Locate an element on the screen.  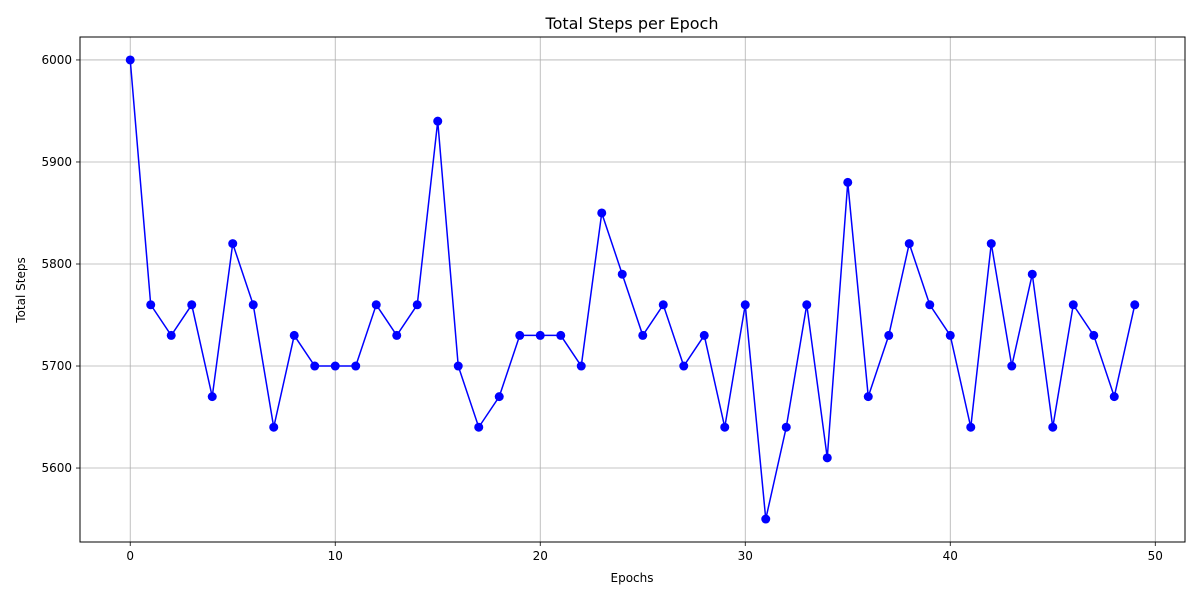
x-tick-label: 20 is located at coordinates (540, 556).